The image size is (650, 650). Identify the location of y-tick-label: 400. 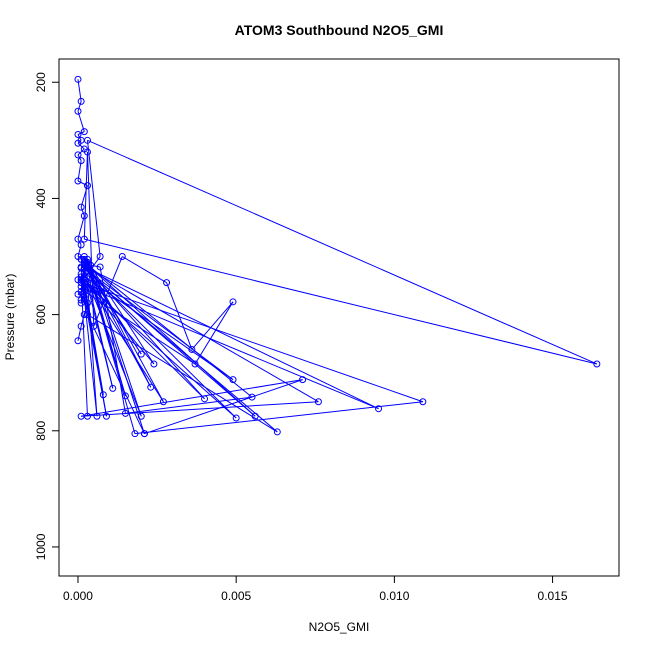
(41, 198).